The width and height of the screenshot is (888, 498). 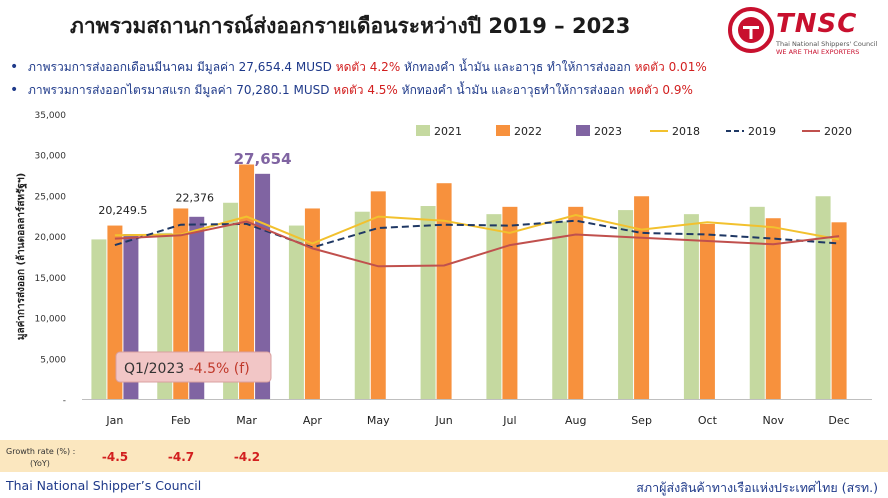 I want to click on y-tick-label: 5,000, so click(x=53, y=360).